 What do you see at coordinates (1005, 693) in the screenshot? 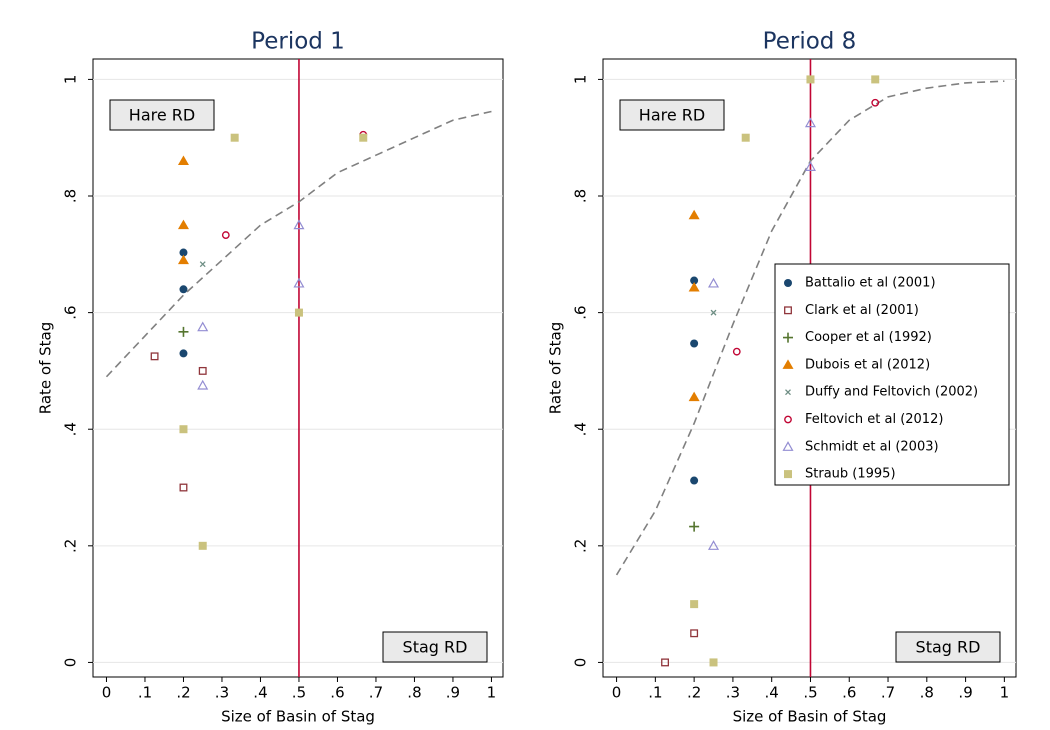
I see `x-tick-label: 1` at bounding box center [1005, 693].